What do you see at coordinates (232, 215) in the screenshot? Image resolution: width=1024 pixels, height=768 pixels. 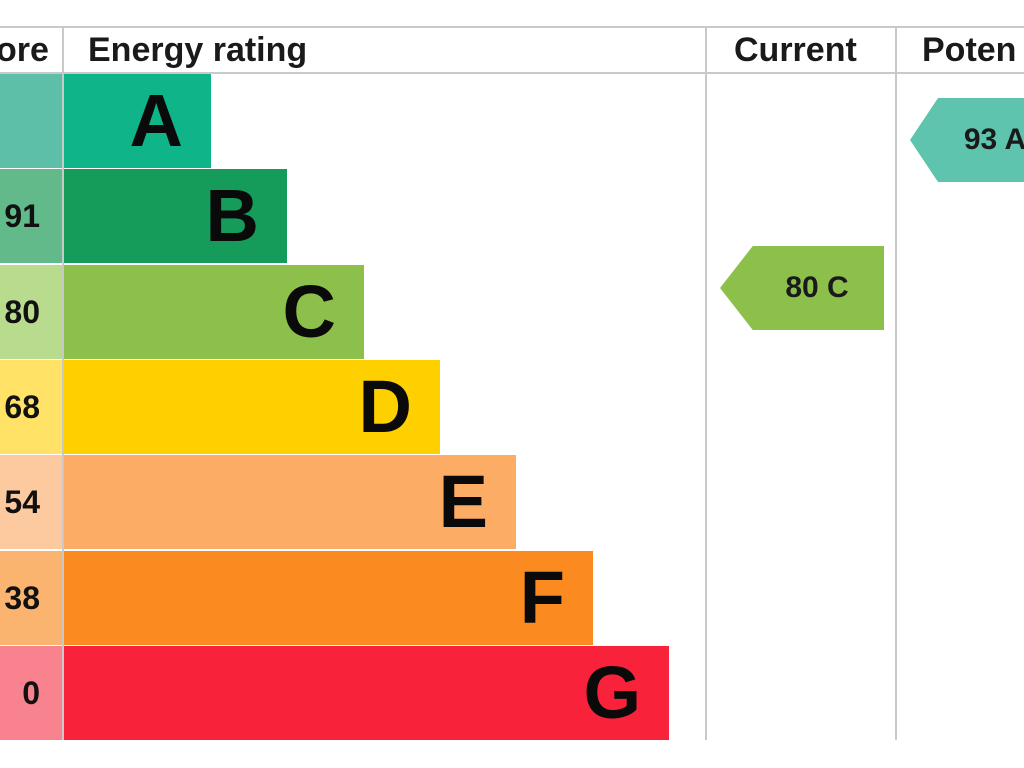 I see `band-letter-b: B` at bounding box center [232, 215].